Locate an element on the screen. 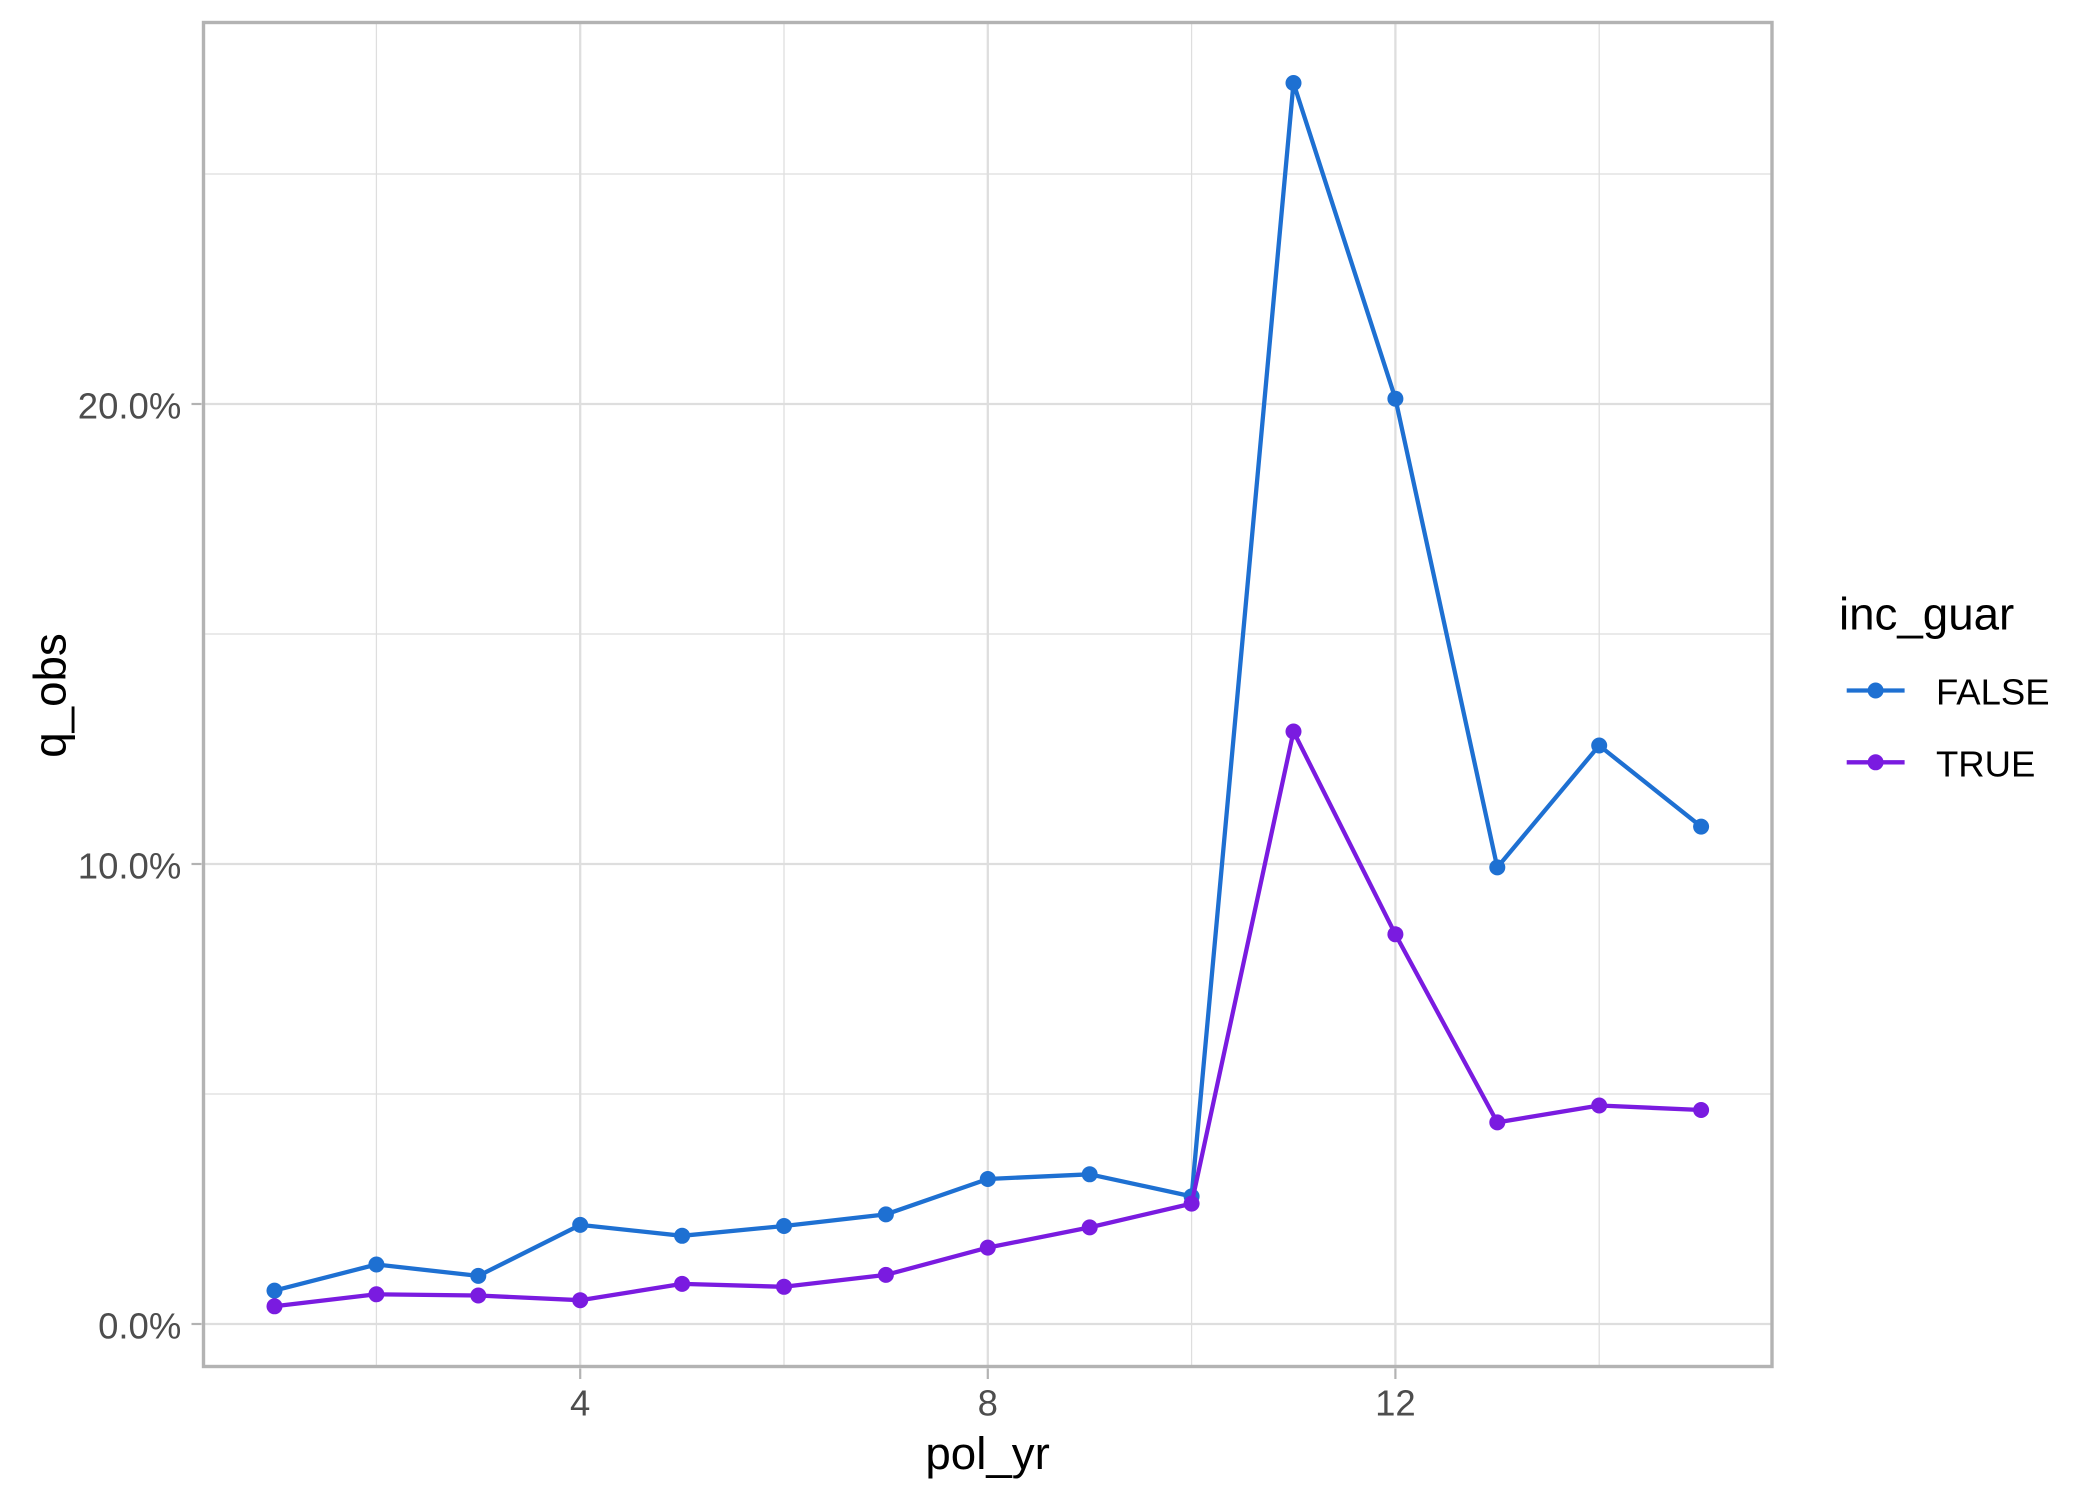  svg-text: 8 is located at coordinates (988, 1403).